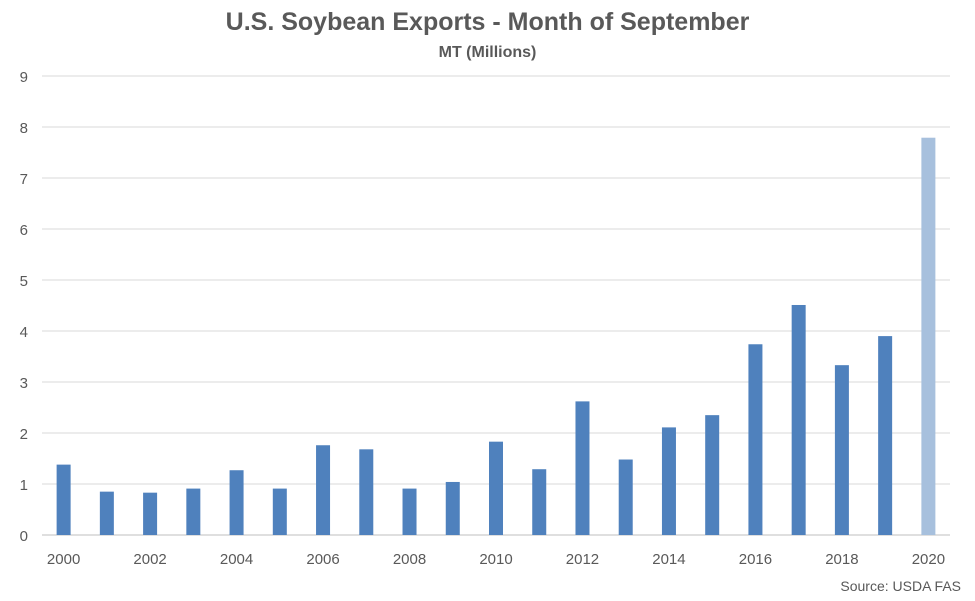 The image size is (975, 601). I want to click on x-tick-label: 2004, so click(236, 559).